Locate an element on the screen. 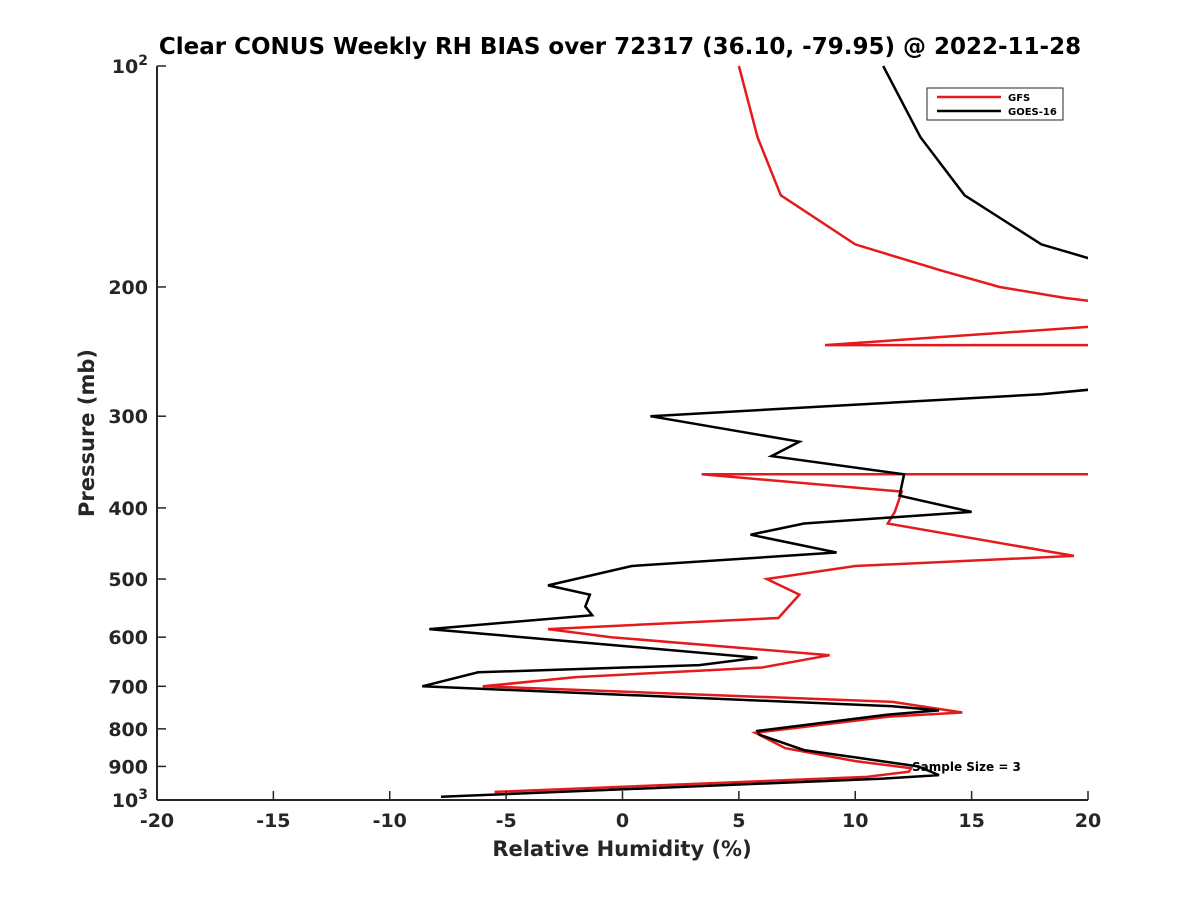  y-tick-label: 10² is located at coordinates (130, 65).